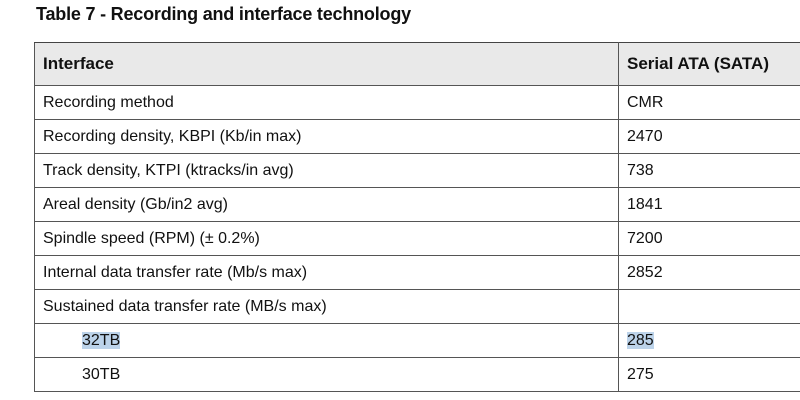  I want to click on row-value-recording-density: 2470, so click(709, 136).